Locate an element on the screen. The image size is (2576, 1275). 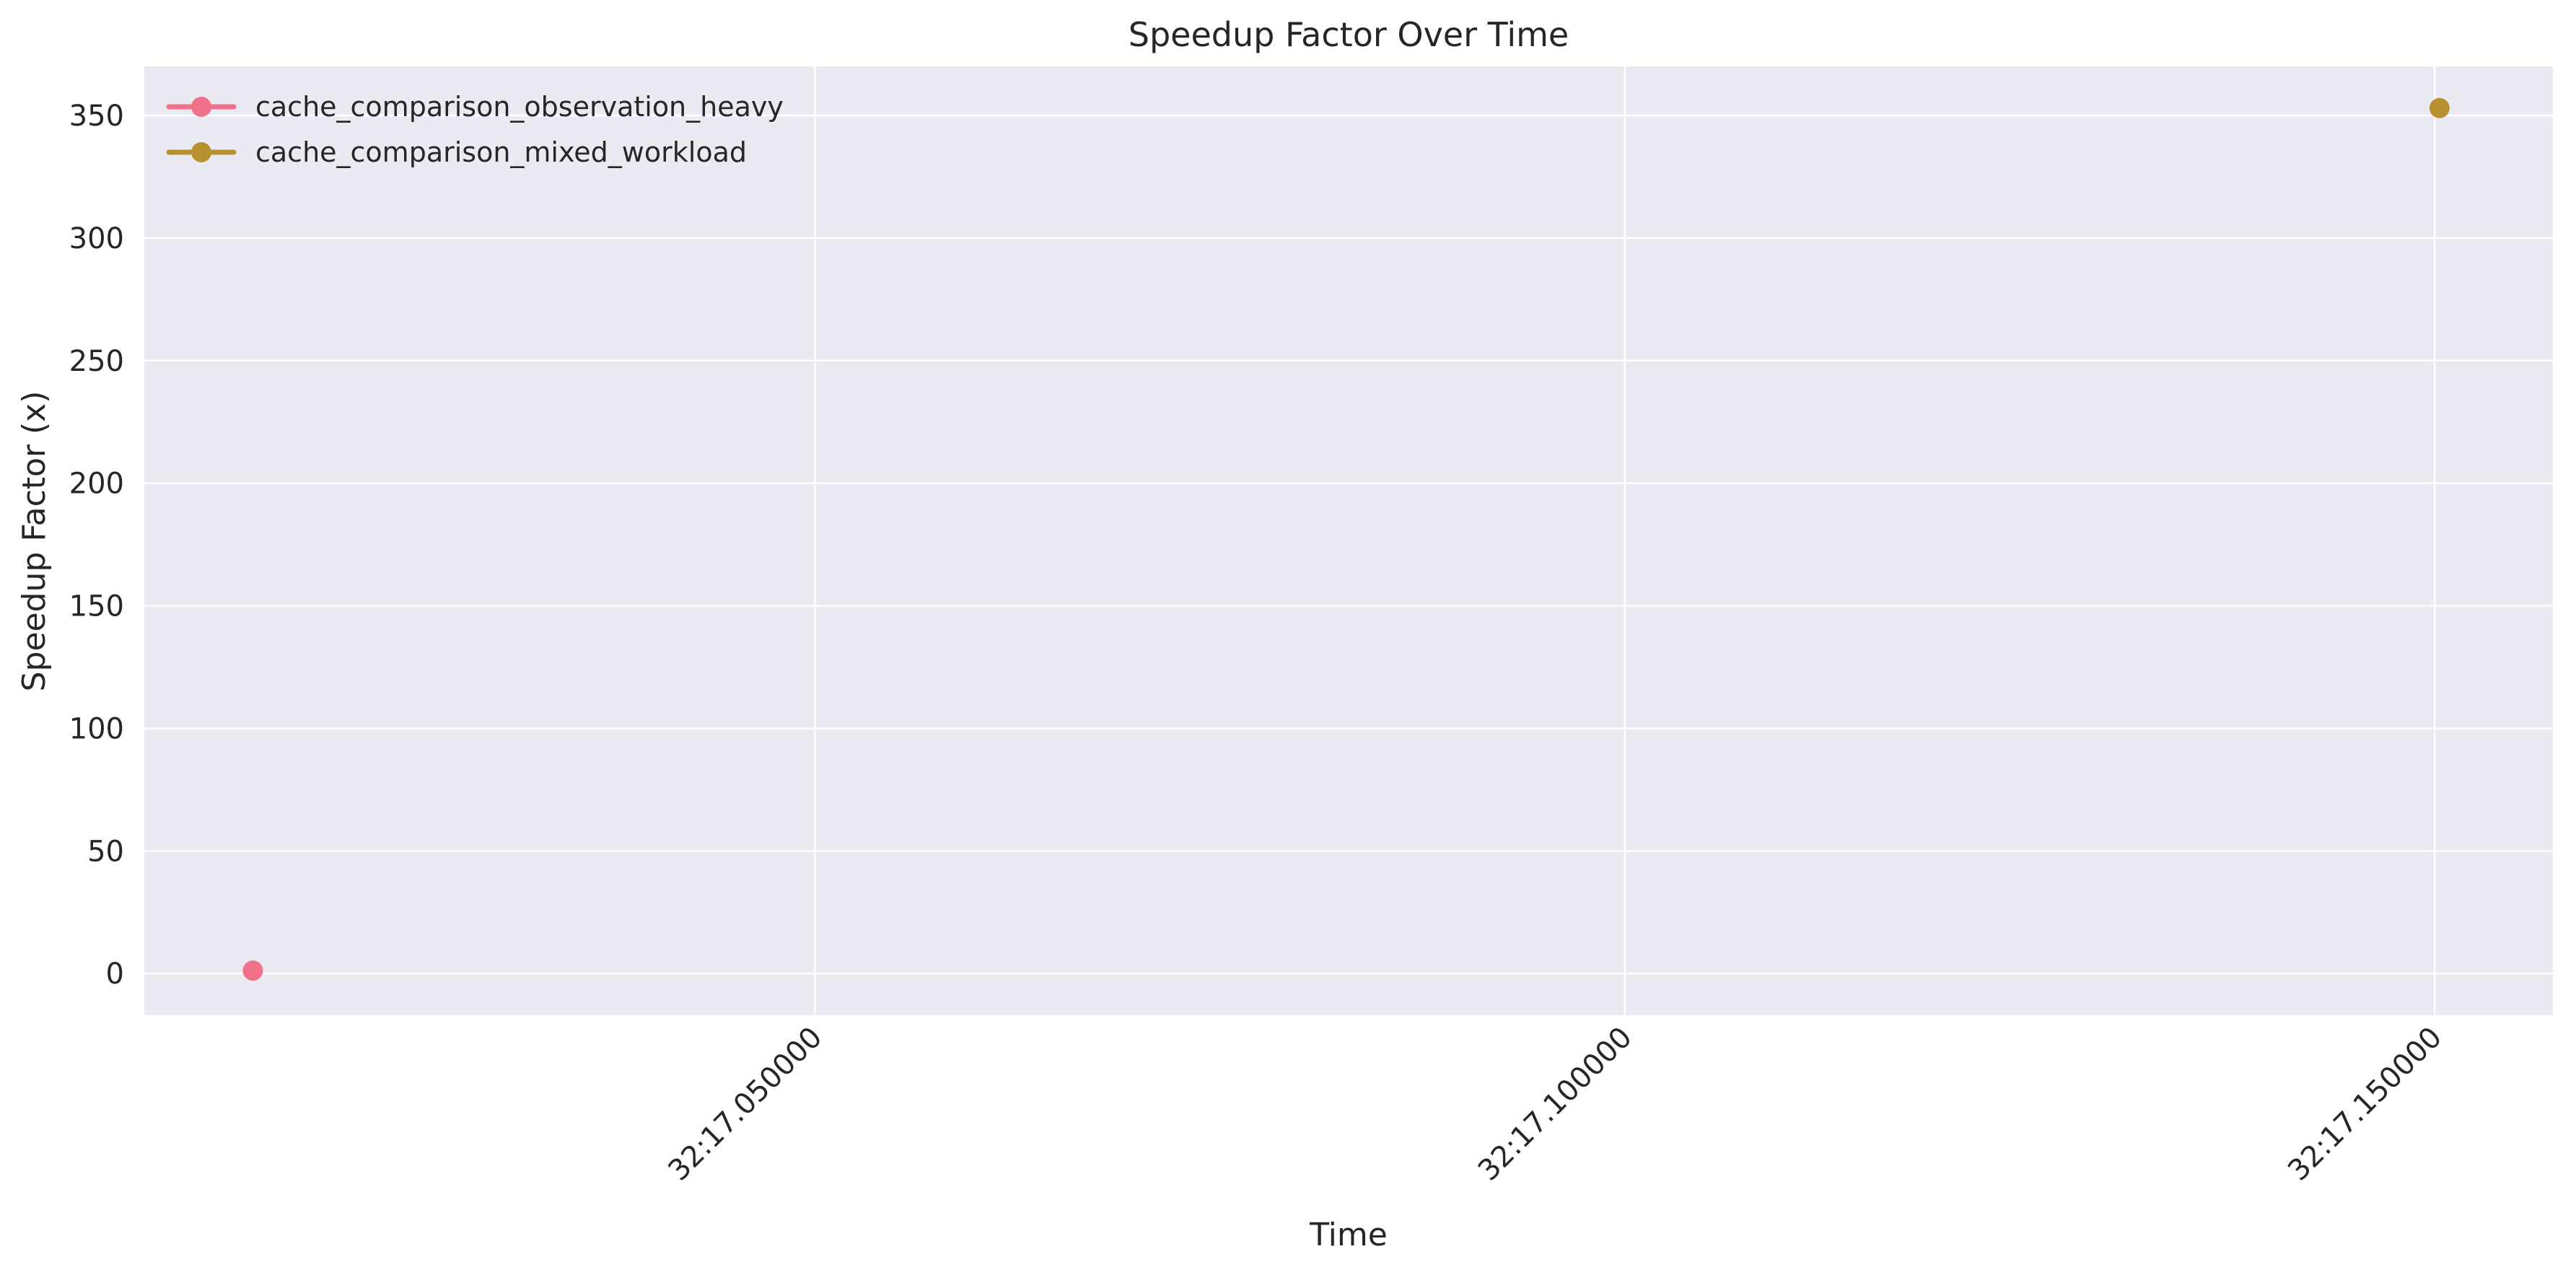
x-tick-label: 32:17.100000 is located at coordinates (1556, 1104).